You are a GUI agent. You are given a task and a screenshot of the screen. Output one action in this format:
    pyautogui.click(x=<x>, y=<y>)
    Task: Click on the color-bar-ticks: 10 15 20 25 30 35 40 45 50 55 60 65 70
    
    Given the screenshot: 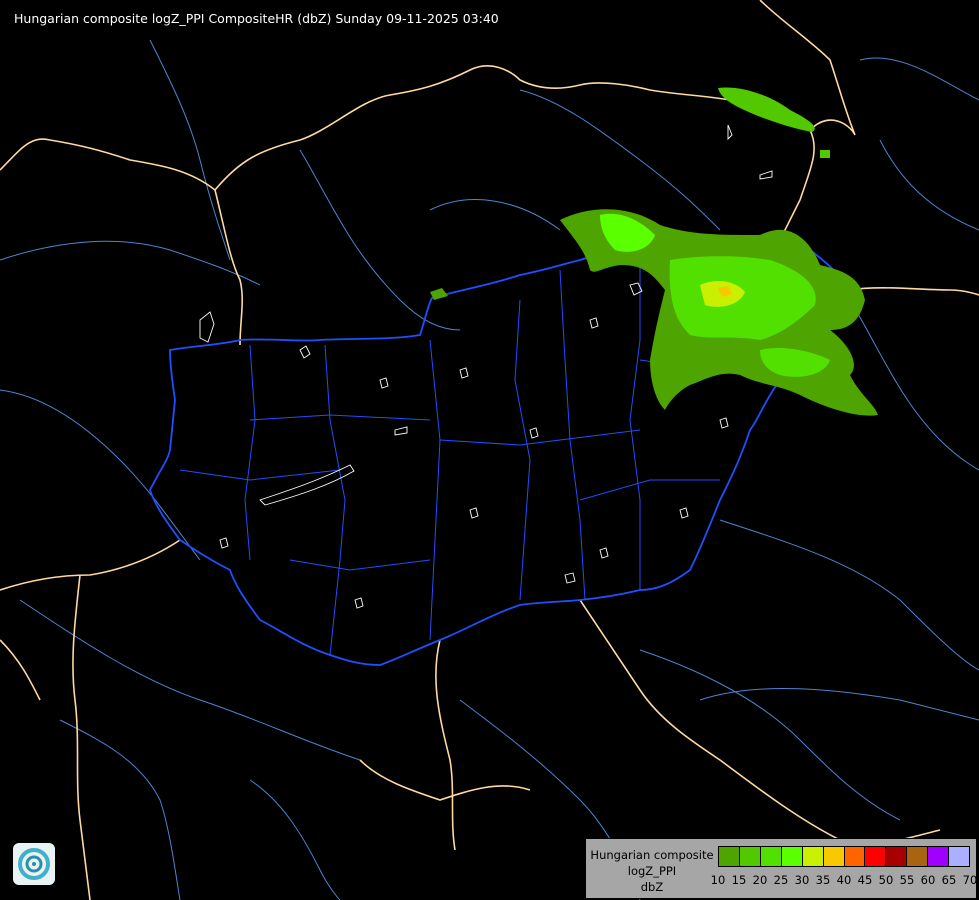 What is the action you would take?
    pyautogui.click(x=844, y=881)
    